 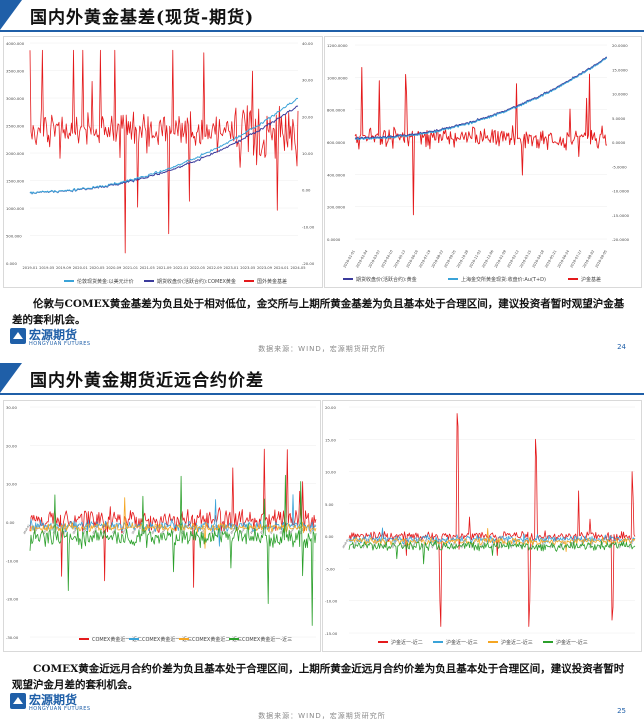 I want to click on y-tick: -15.00, so click(x=331, y=633).